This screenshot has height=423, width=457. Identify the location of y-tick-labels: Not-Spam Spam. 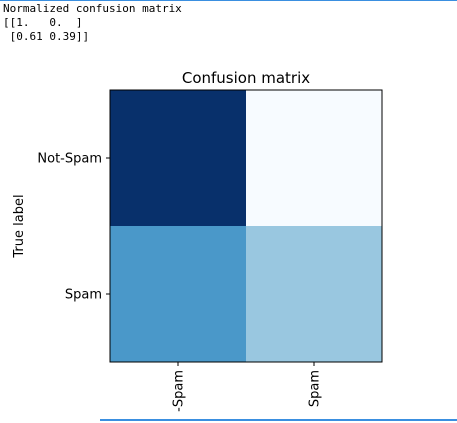
(69, 227).